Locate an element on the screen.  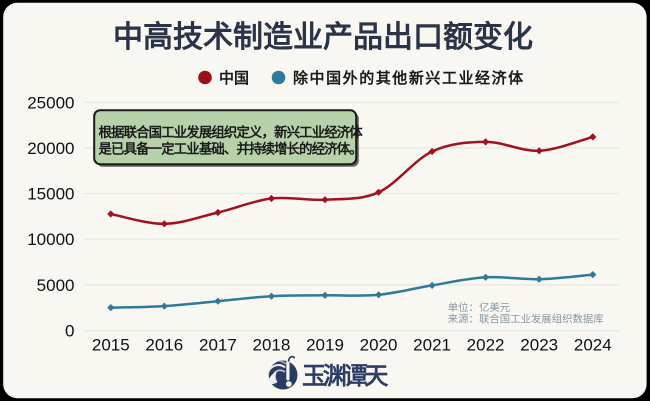
svg-text: 15000 is located at coordinates (50, 194).